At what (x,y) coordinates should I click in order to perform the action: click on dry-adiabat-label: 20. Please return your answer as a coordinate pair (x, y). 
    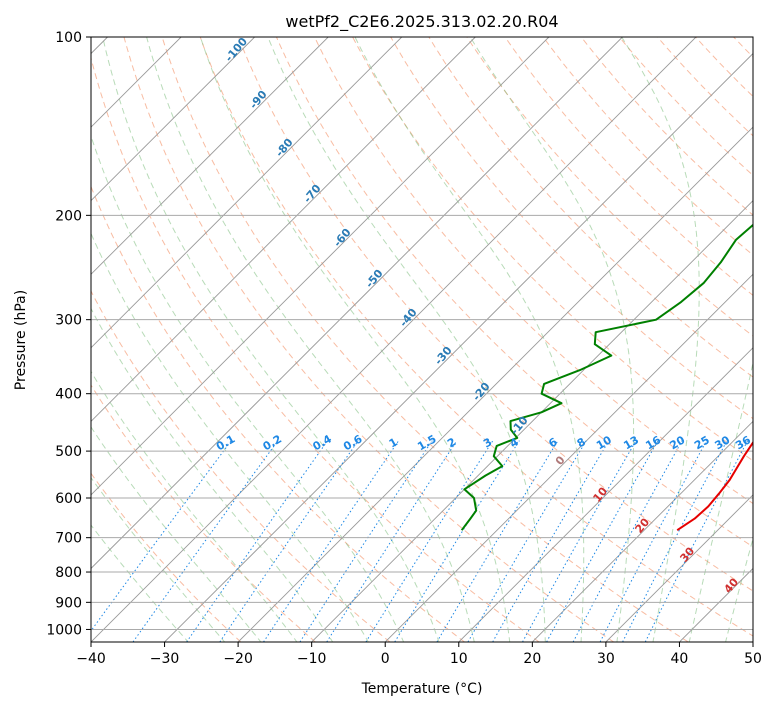
    Looking at the image, I should click on (642, 525).